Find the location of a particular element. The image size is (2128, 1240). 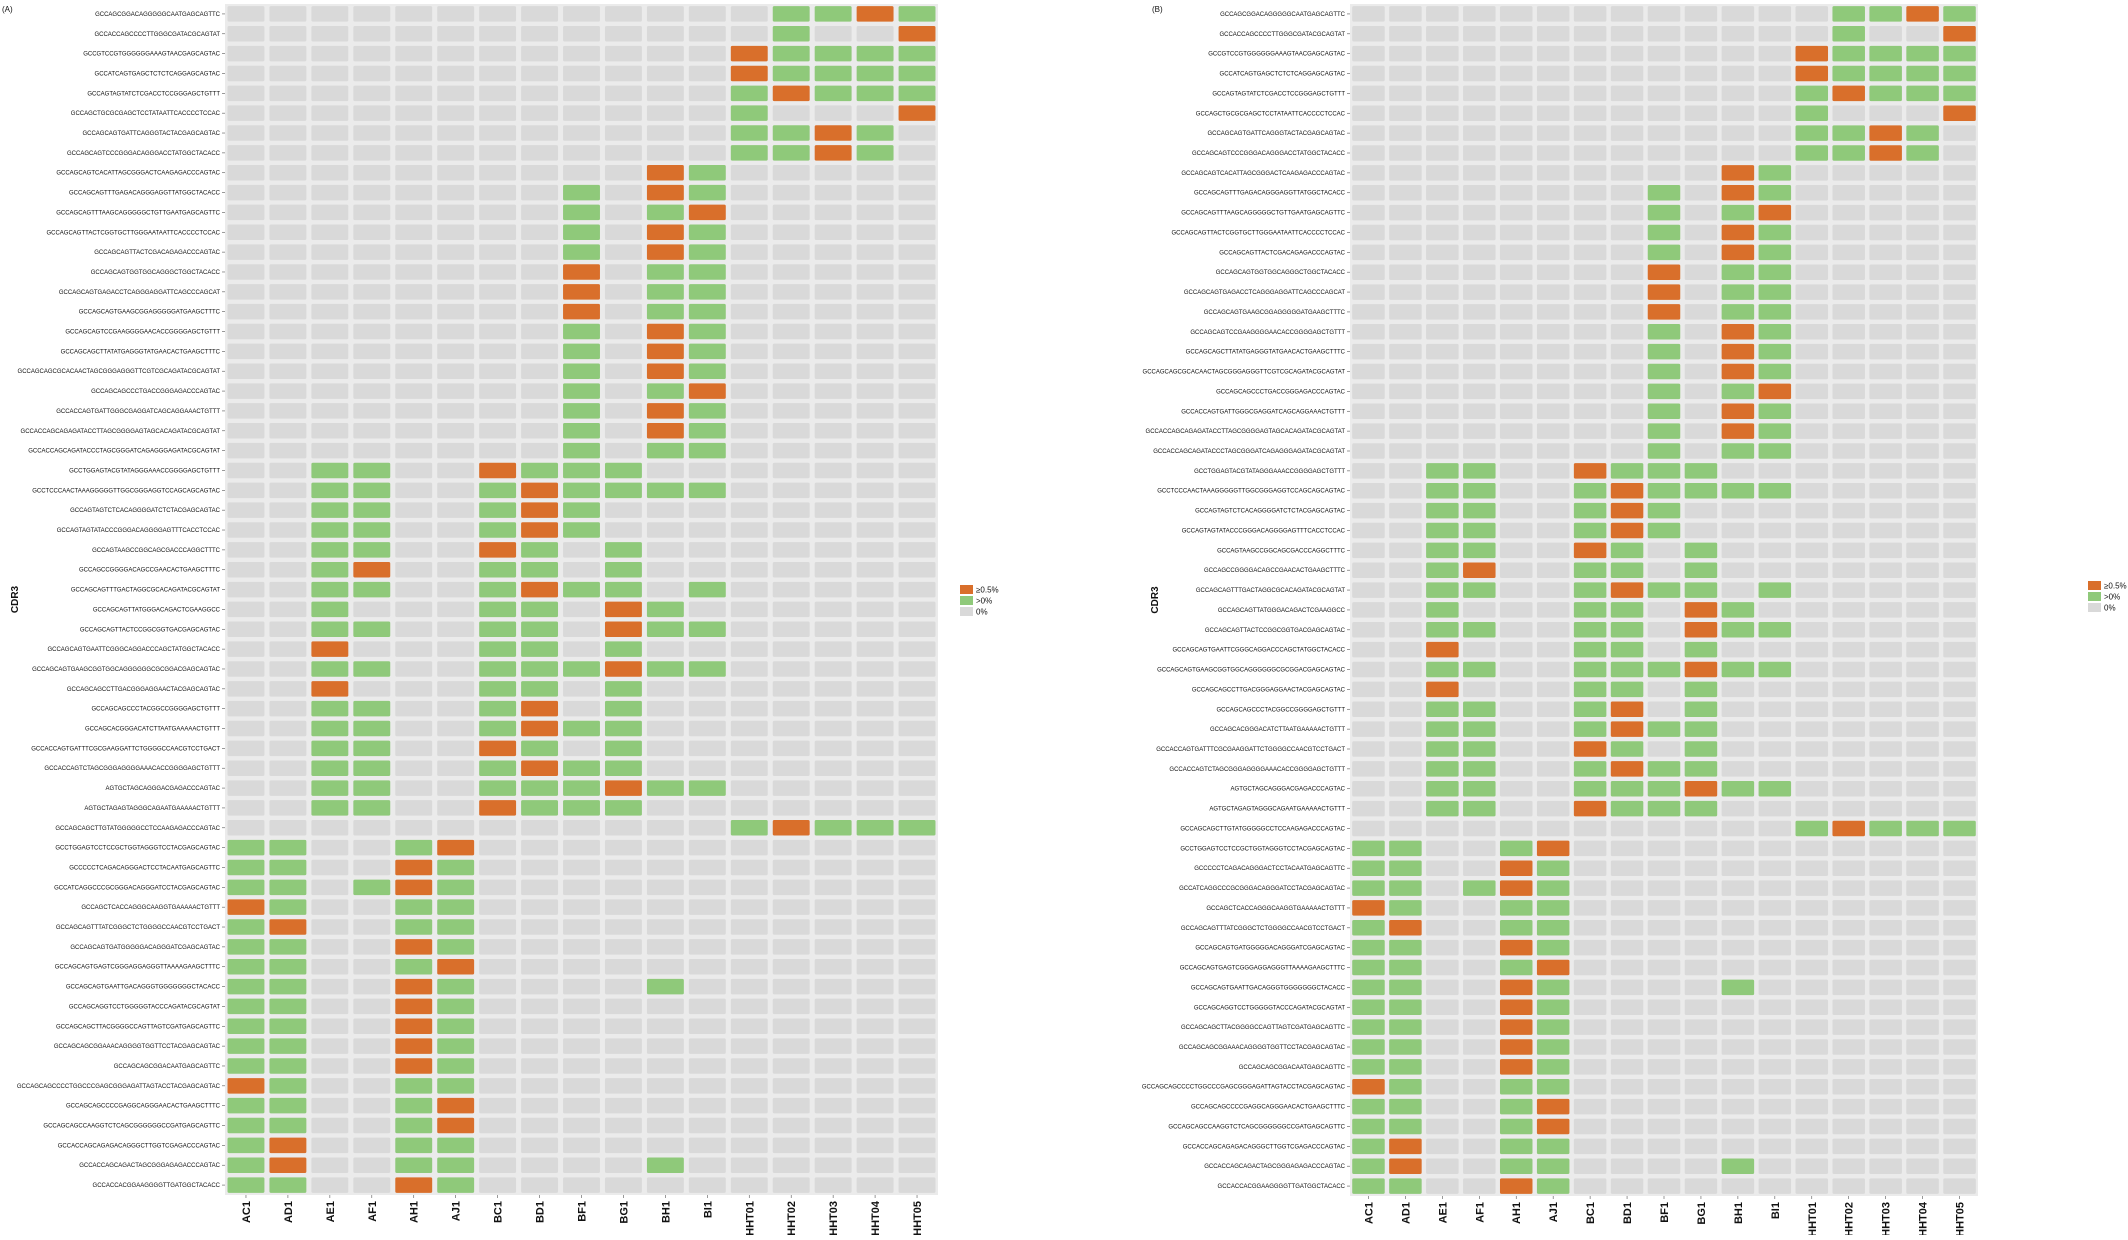

heatmap-cell-BI1-r4 is located at coordinates (1775, 73).